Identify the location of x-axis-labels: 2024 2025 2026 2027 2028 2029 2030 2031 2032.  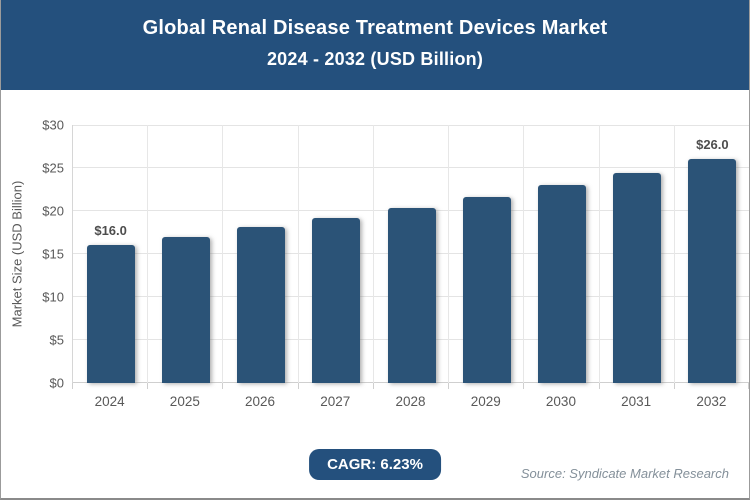
(410, 404).